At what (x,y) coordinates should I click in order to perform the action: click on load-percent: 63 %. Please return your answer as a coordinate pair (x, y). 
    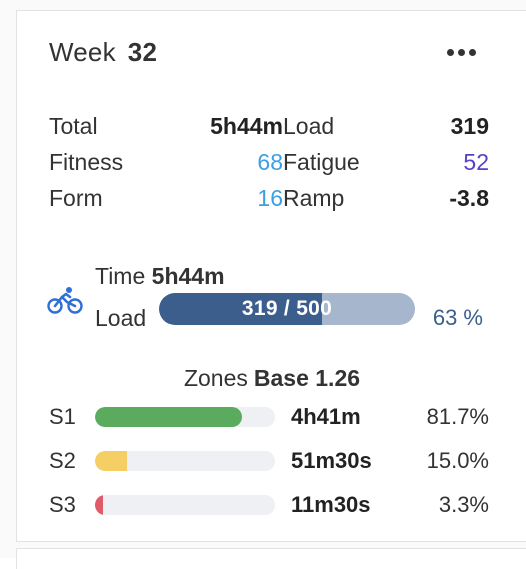
    Looking at the image, I should click on (457, 317).